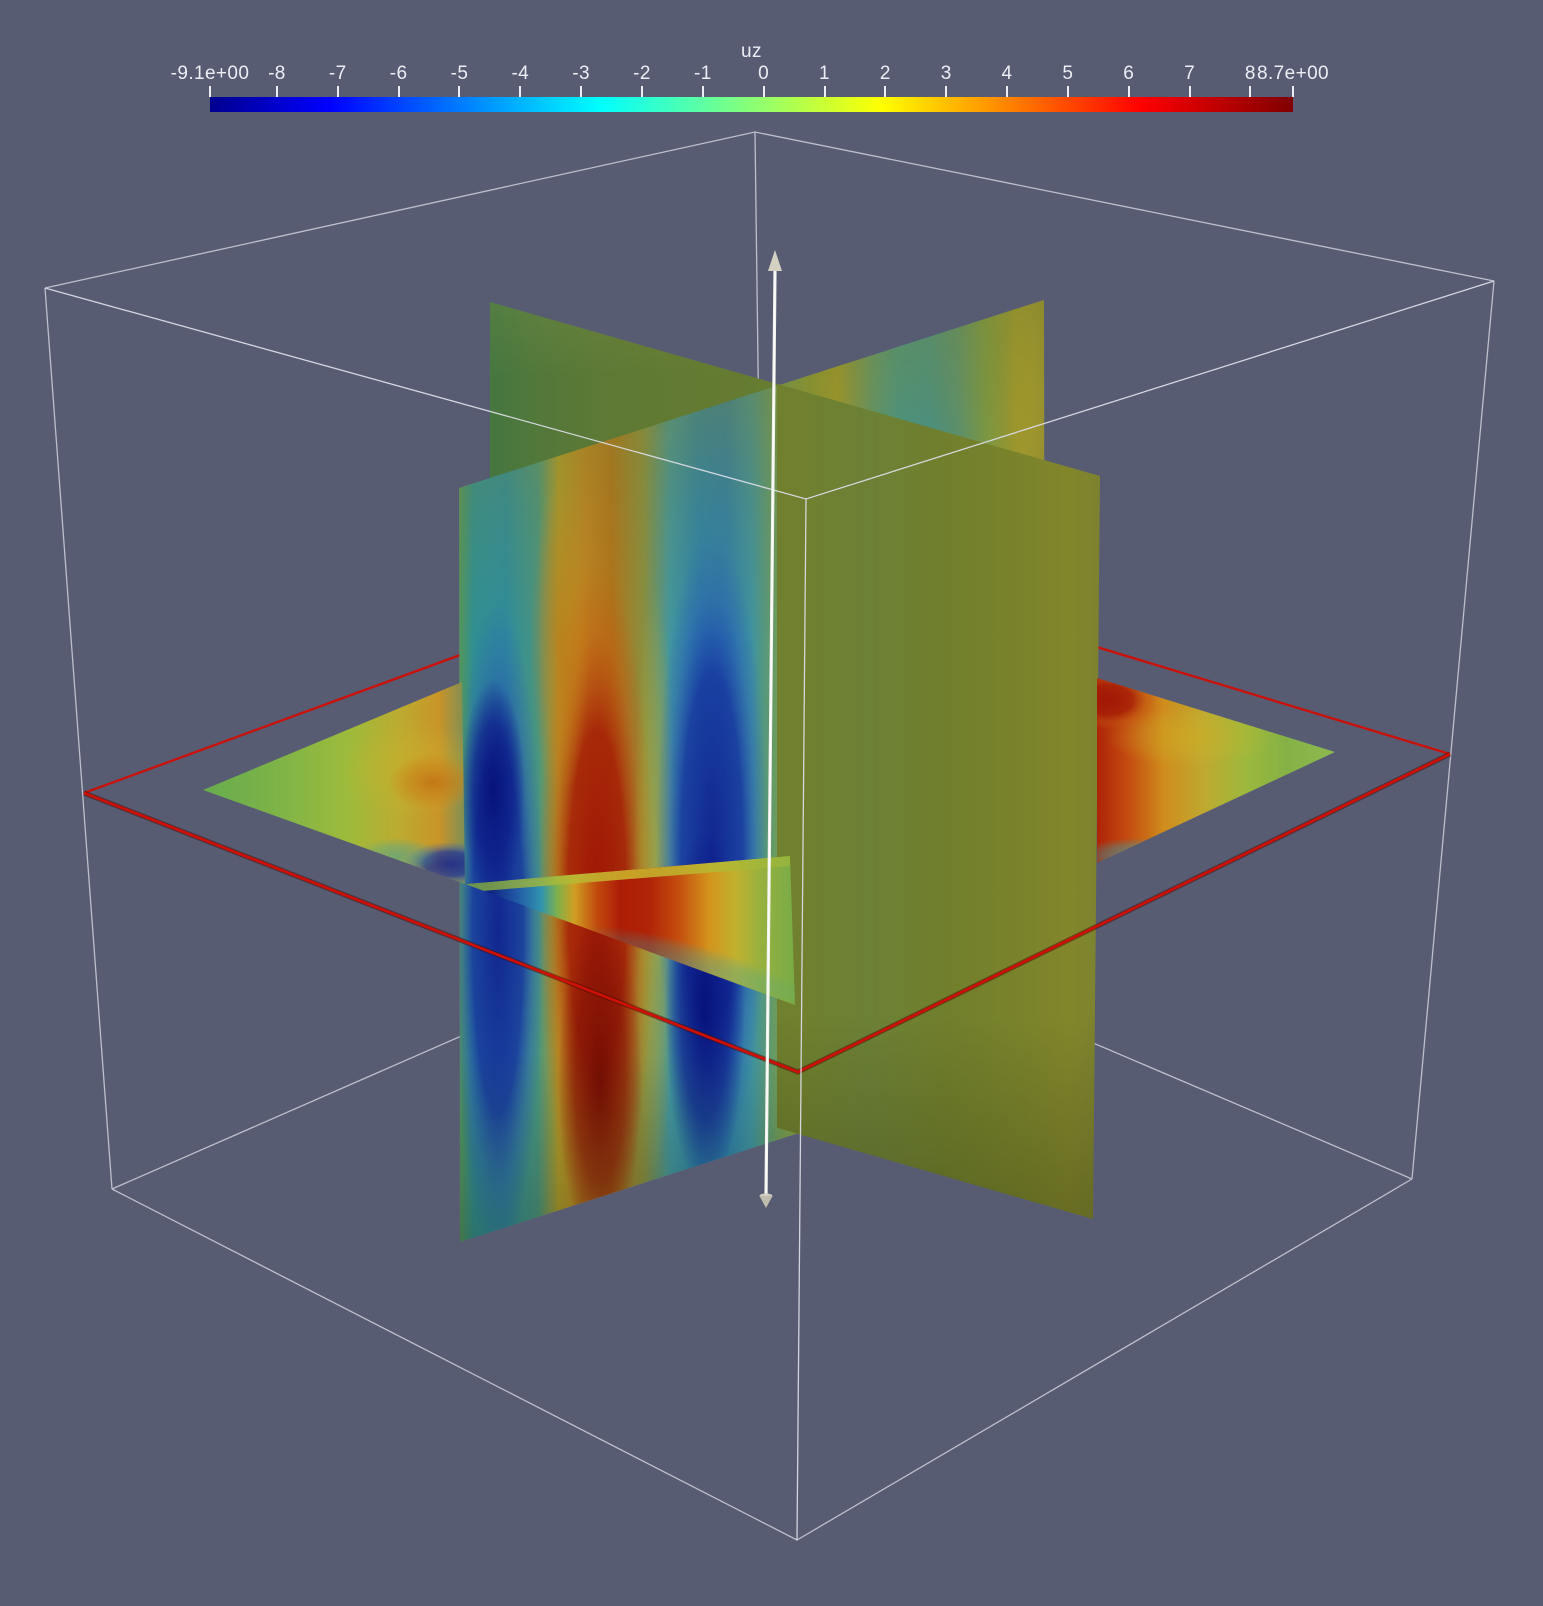  Describe the element at coordinates (702, 73) in the screenshot. I see `scalar-bar-tick-label: -1` at that location.